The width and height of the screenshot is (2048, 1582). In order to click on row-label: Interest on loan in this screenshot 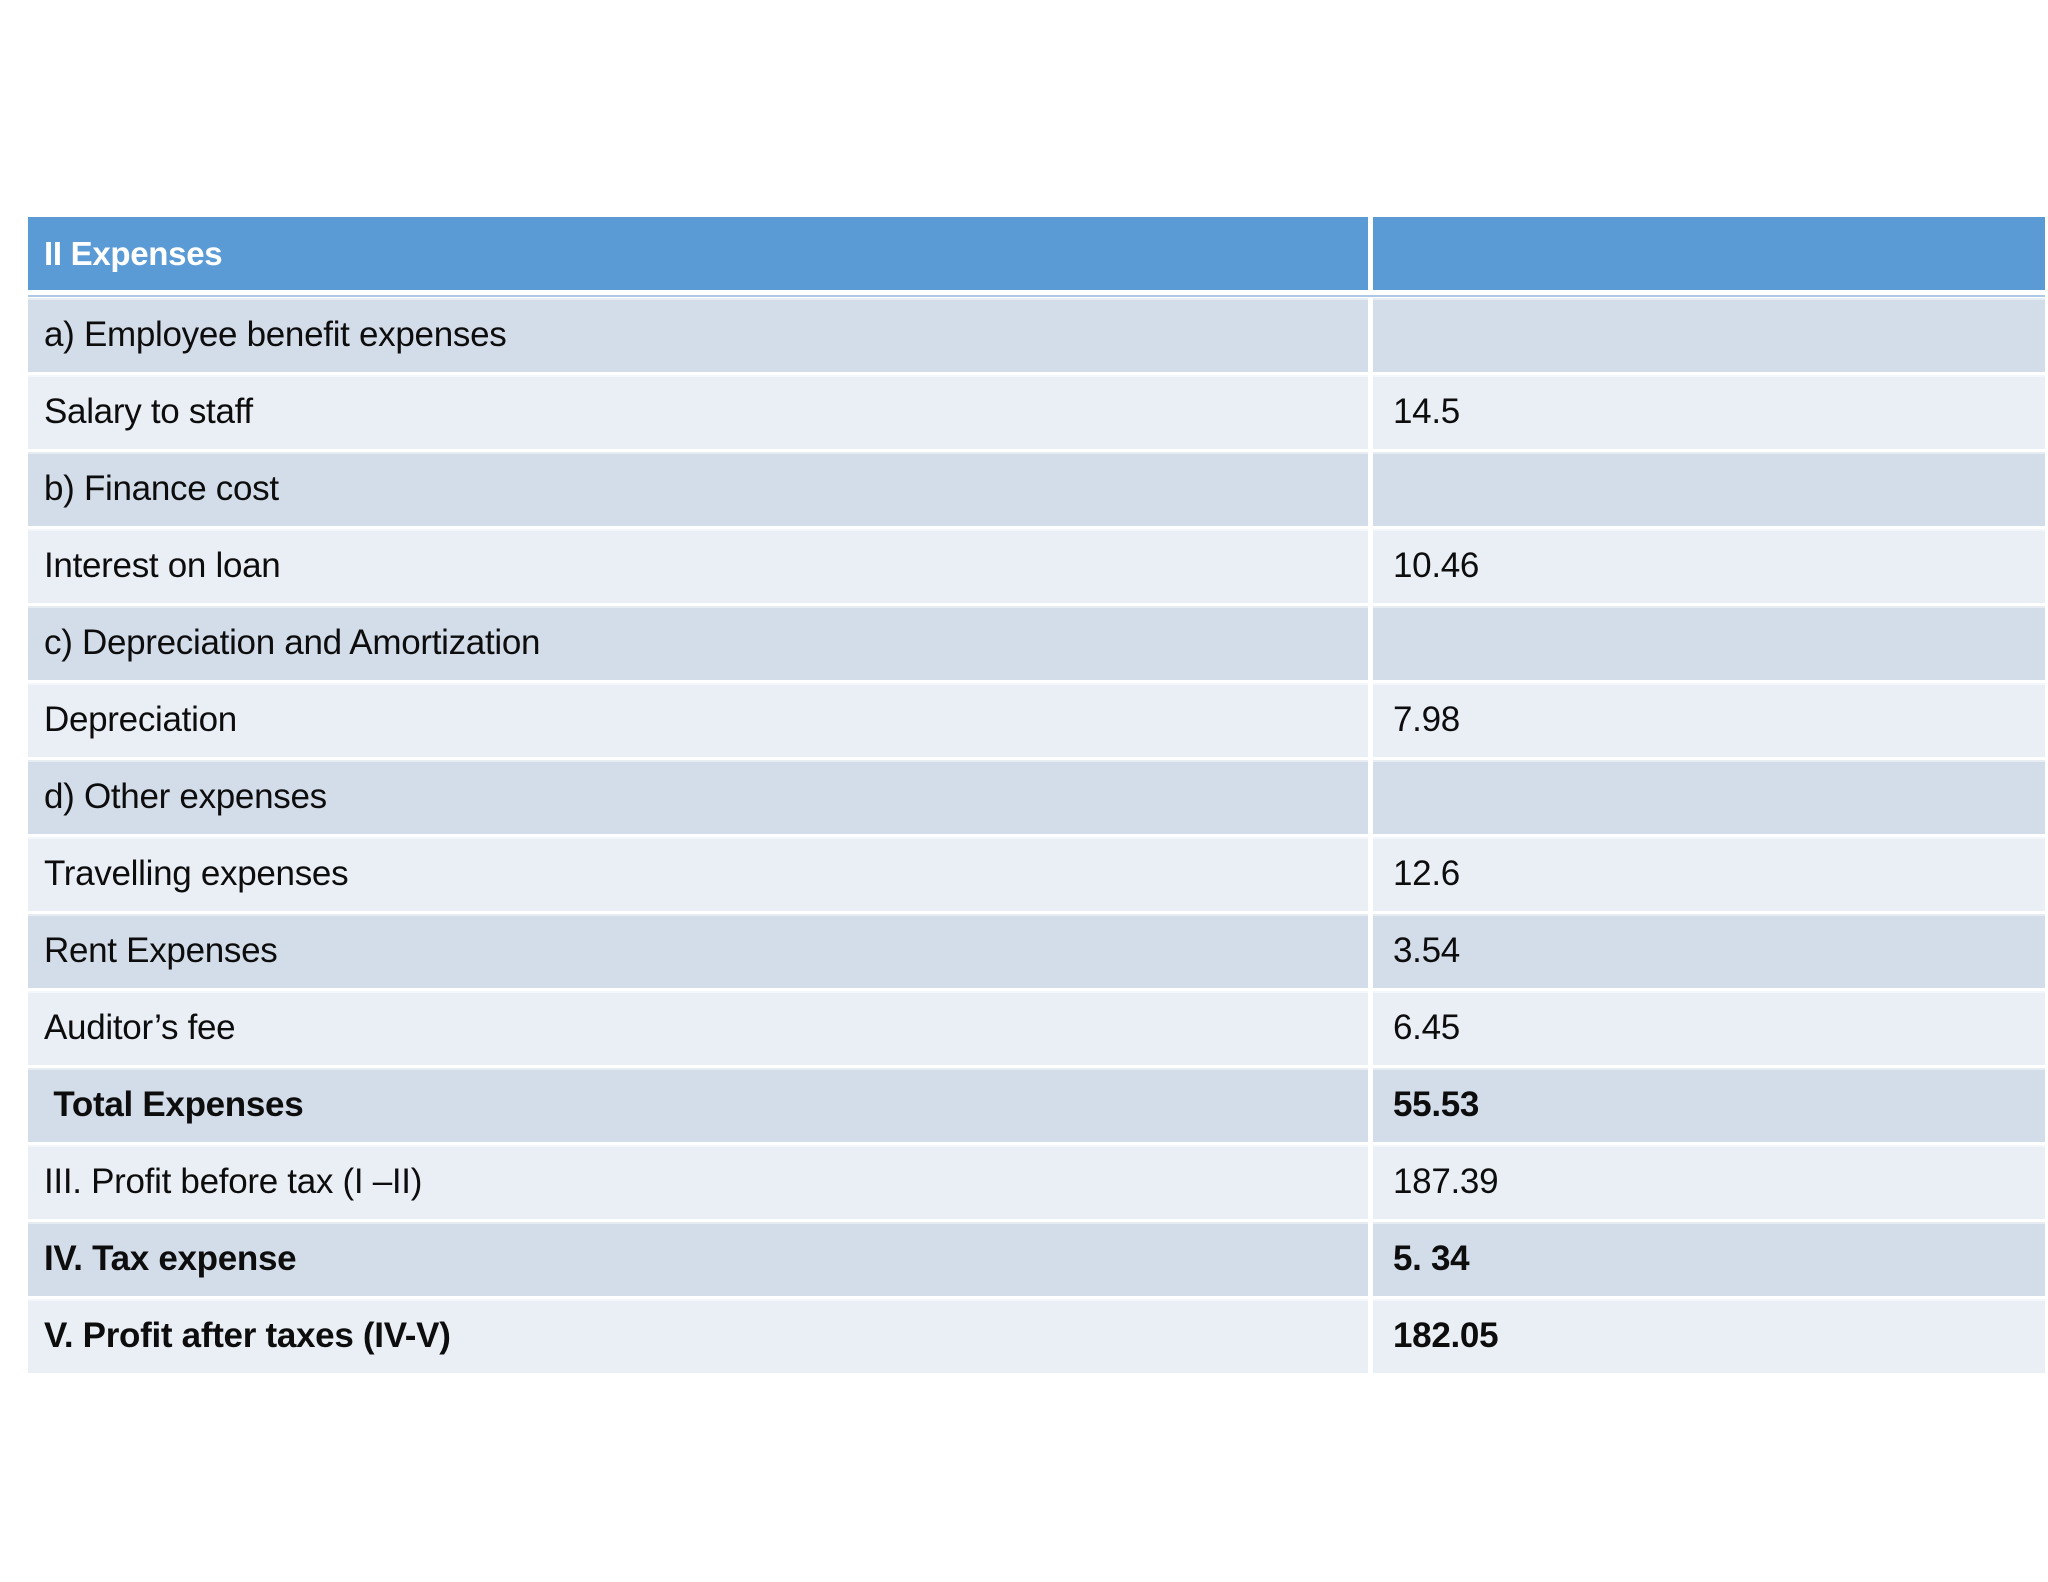, I will do `click(162, 565)`.